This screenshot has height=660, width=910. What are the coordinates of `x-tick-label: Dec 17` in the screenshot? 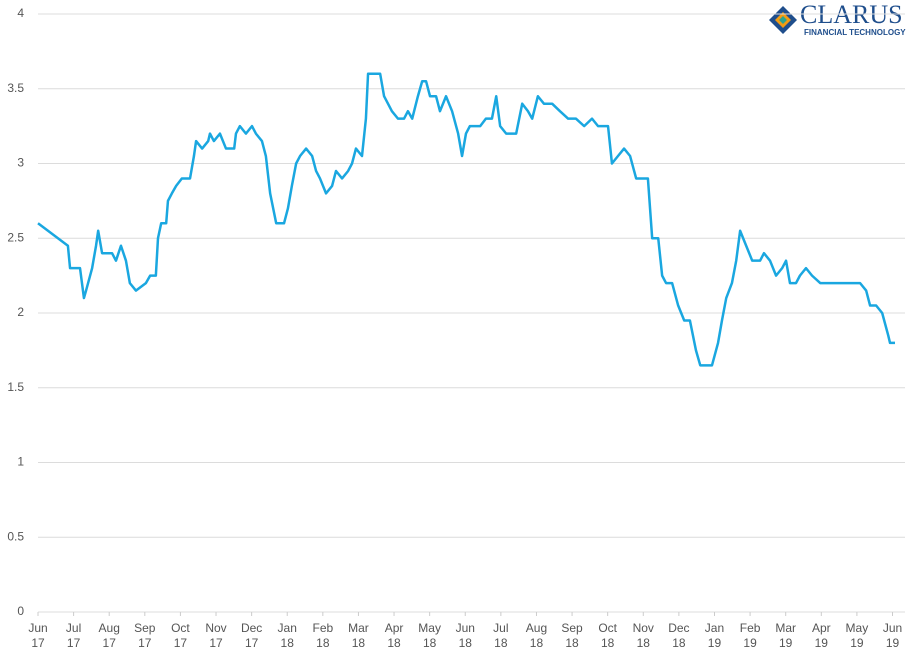 It's located at (251, 635).